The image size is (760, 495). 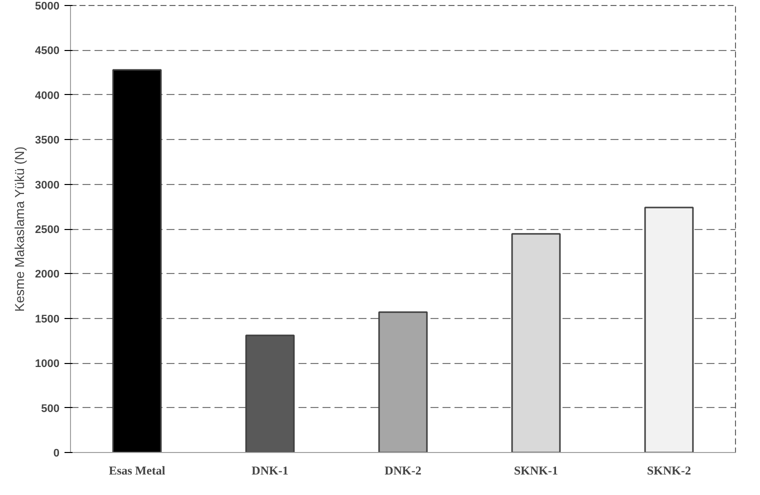 I want to click on y-tick-label: 500, so click(x=50, y=408).